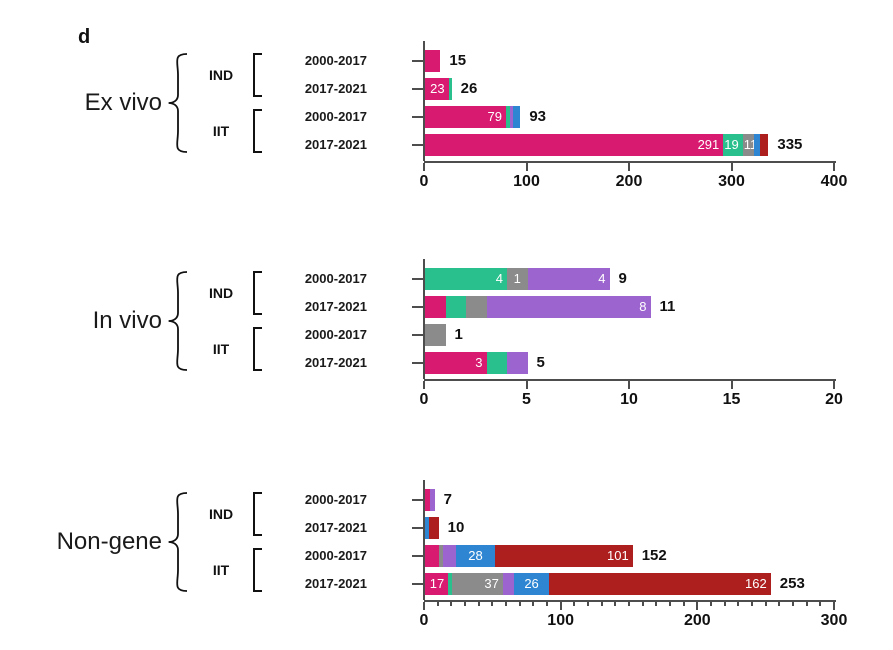 This screenshot has height=650, width=893. I want to click on bar-segment-label: 1, so click(517, 278).